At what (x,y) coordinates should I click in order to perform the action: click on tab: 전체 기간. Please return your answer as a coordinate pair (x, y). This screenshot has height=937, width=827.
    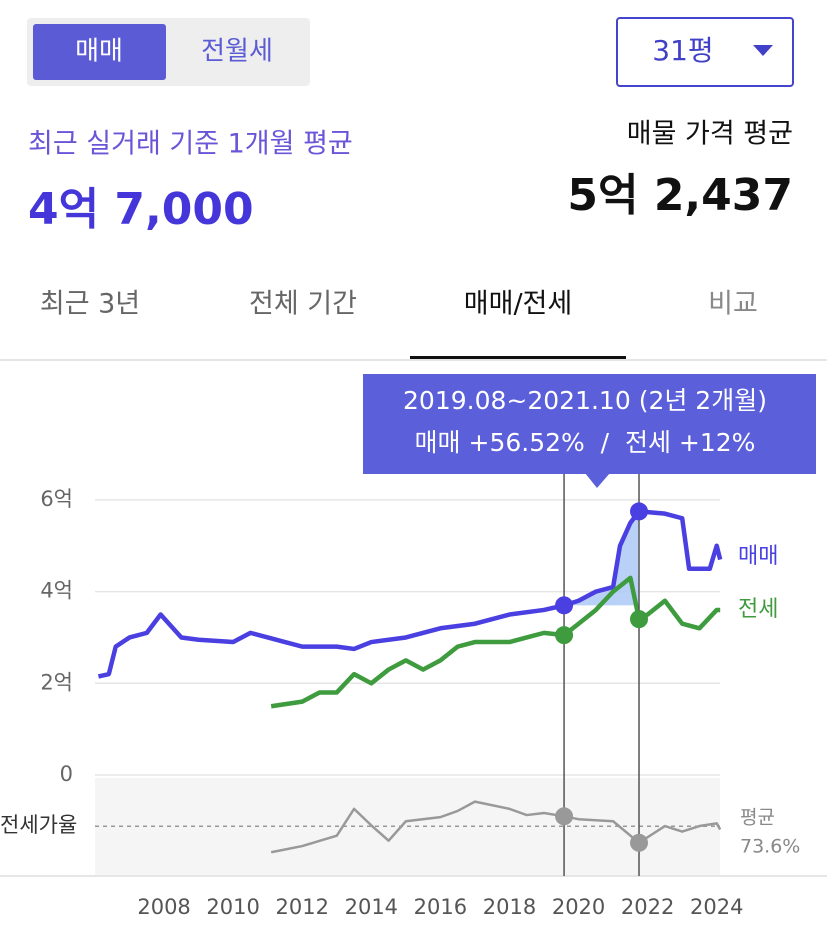
    Looking at the image, I should click on (303, 304).